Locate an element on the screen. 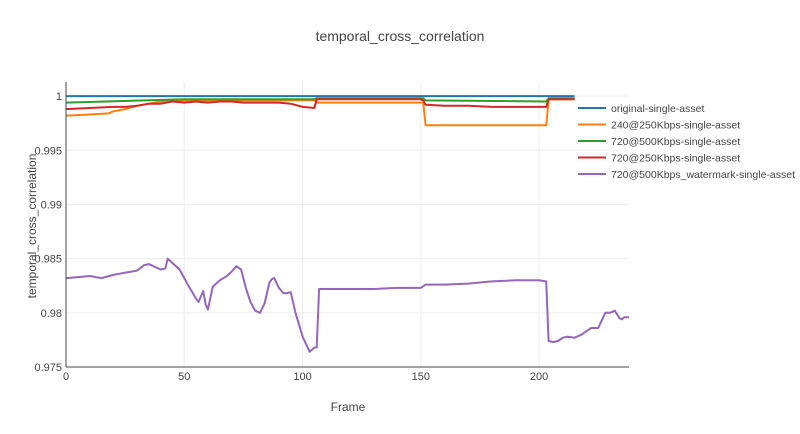 The width and height of the screenshot is (800, 434). y-tick-label: 0.98 is located at coordinates (51, 314).